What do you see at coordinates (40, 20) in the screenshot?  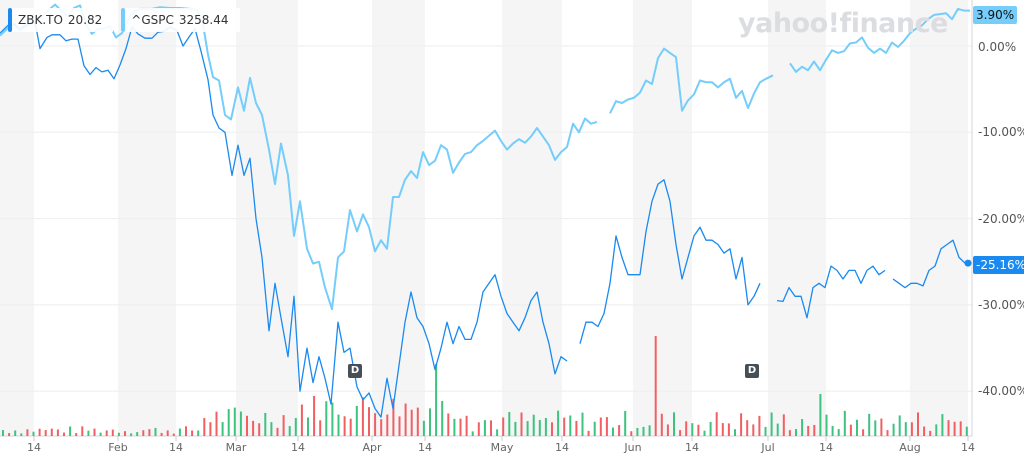 I see `legend-symbol: ZBK.TO` at bounding box center [40, 20].